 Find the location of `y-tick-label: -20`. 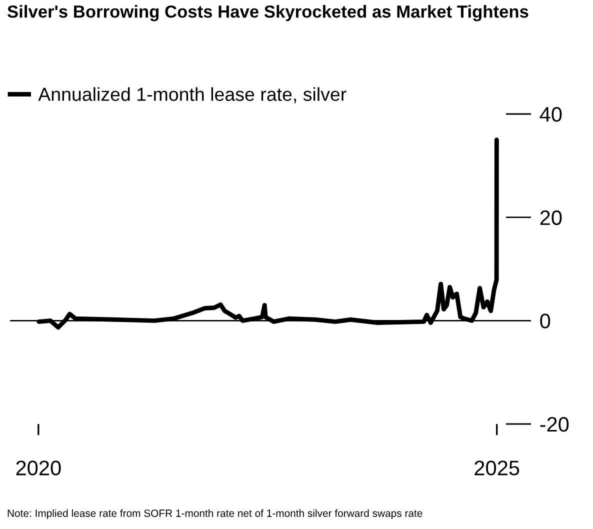

y-tick-label: -20 is located at coordinates (554, 424).